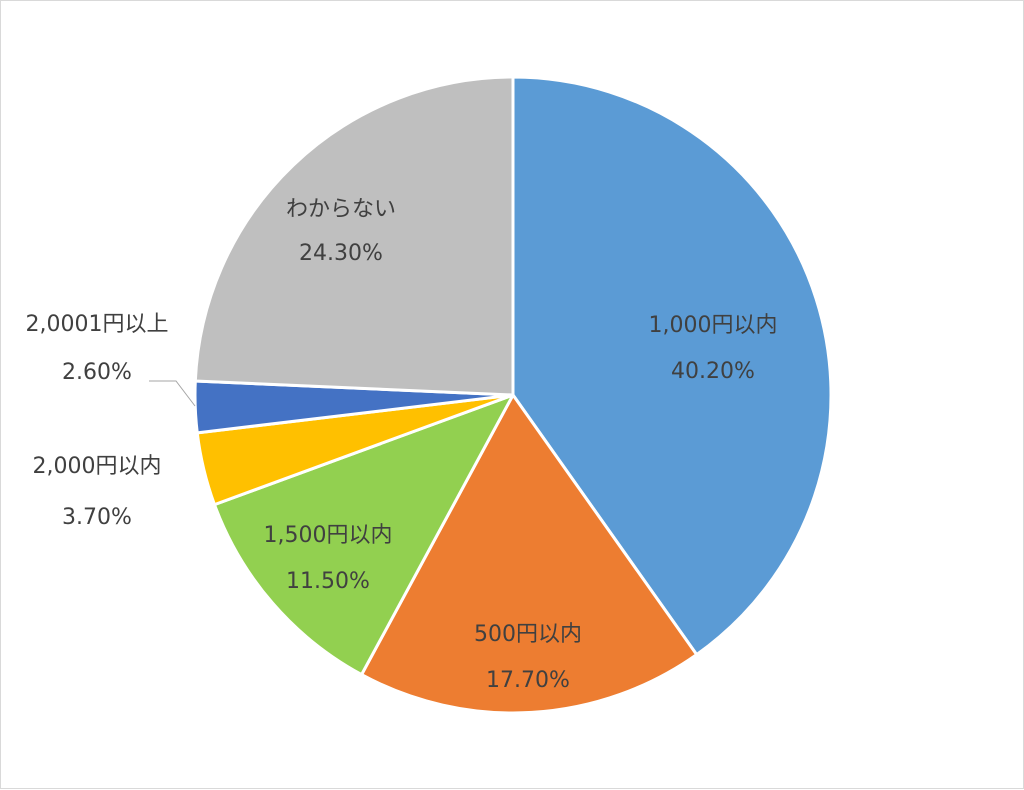 This screenshot has height=790, width=1024. I want to click on slice-value-2000: 3.70%, so click(97, 517).